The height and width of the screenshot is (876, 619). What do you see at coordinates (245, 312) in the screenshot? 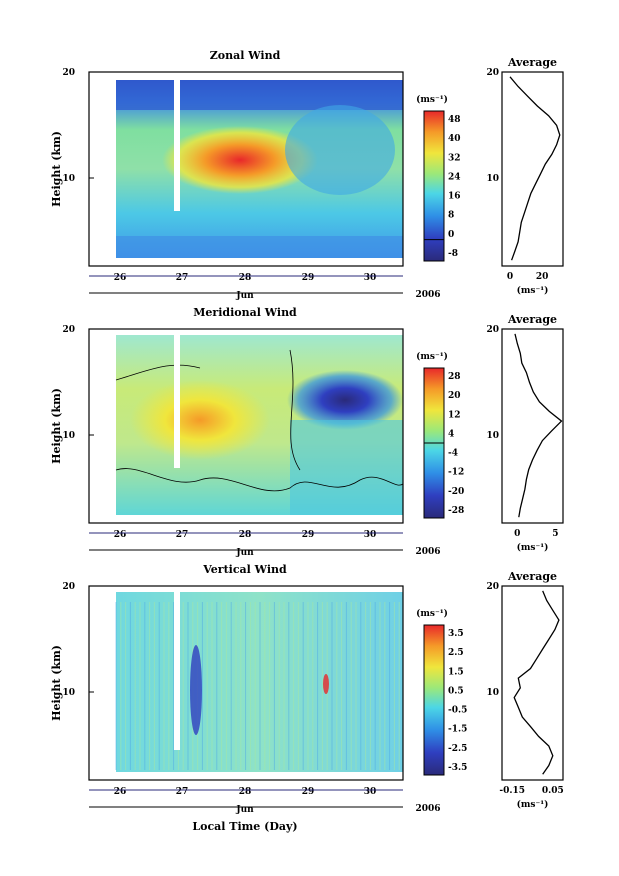
I see `panel-title: Meridional Wind` at bounding box center [245, 312].